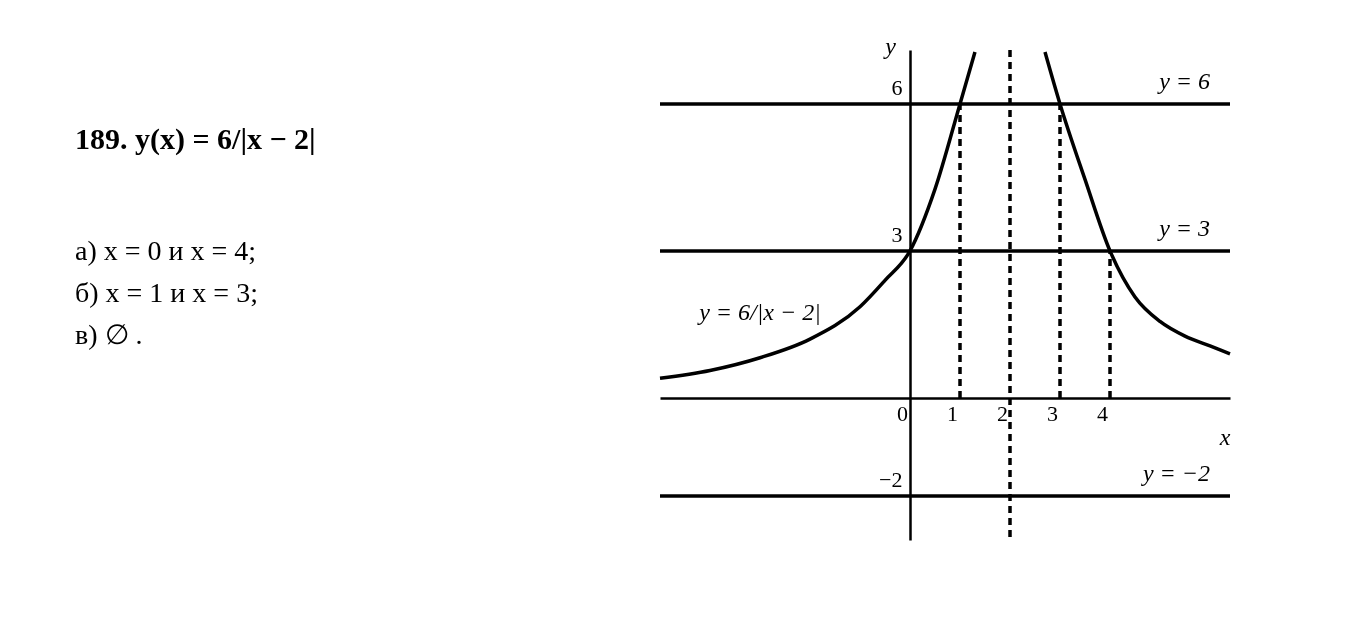  Describe the element at coordinates (195, 139) in the screenshot. I see `text: 189. y(x) = 6/|x − 2|` at that location.